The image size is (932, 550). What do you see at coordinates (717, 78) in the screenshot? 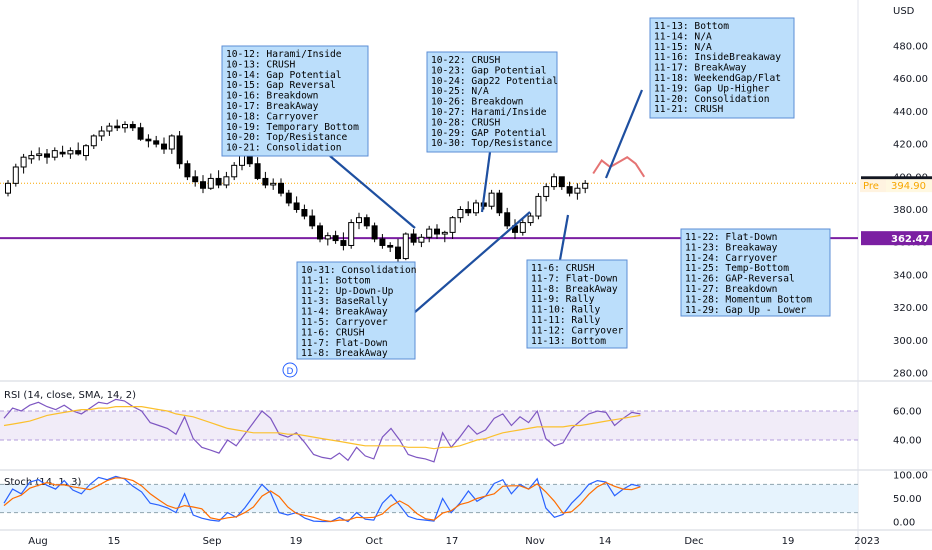
I see `annotation-line: 11-18: WeekendGap/Flat` at bounding box center [717, 78].